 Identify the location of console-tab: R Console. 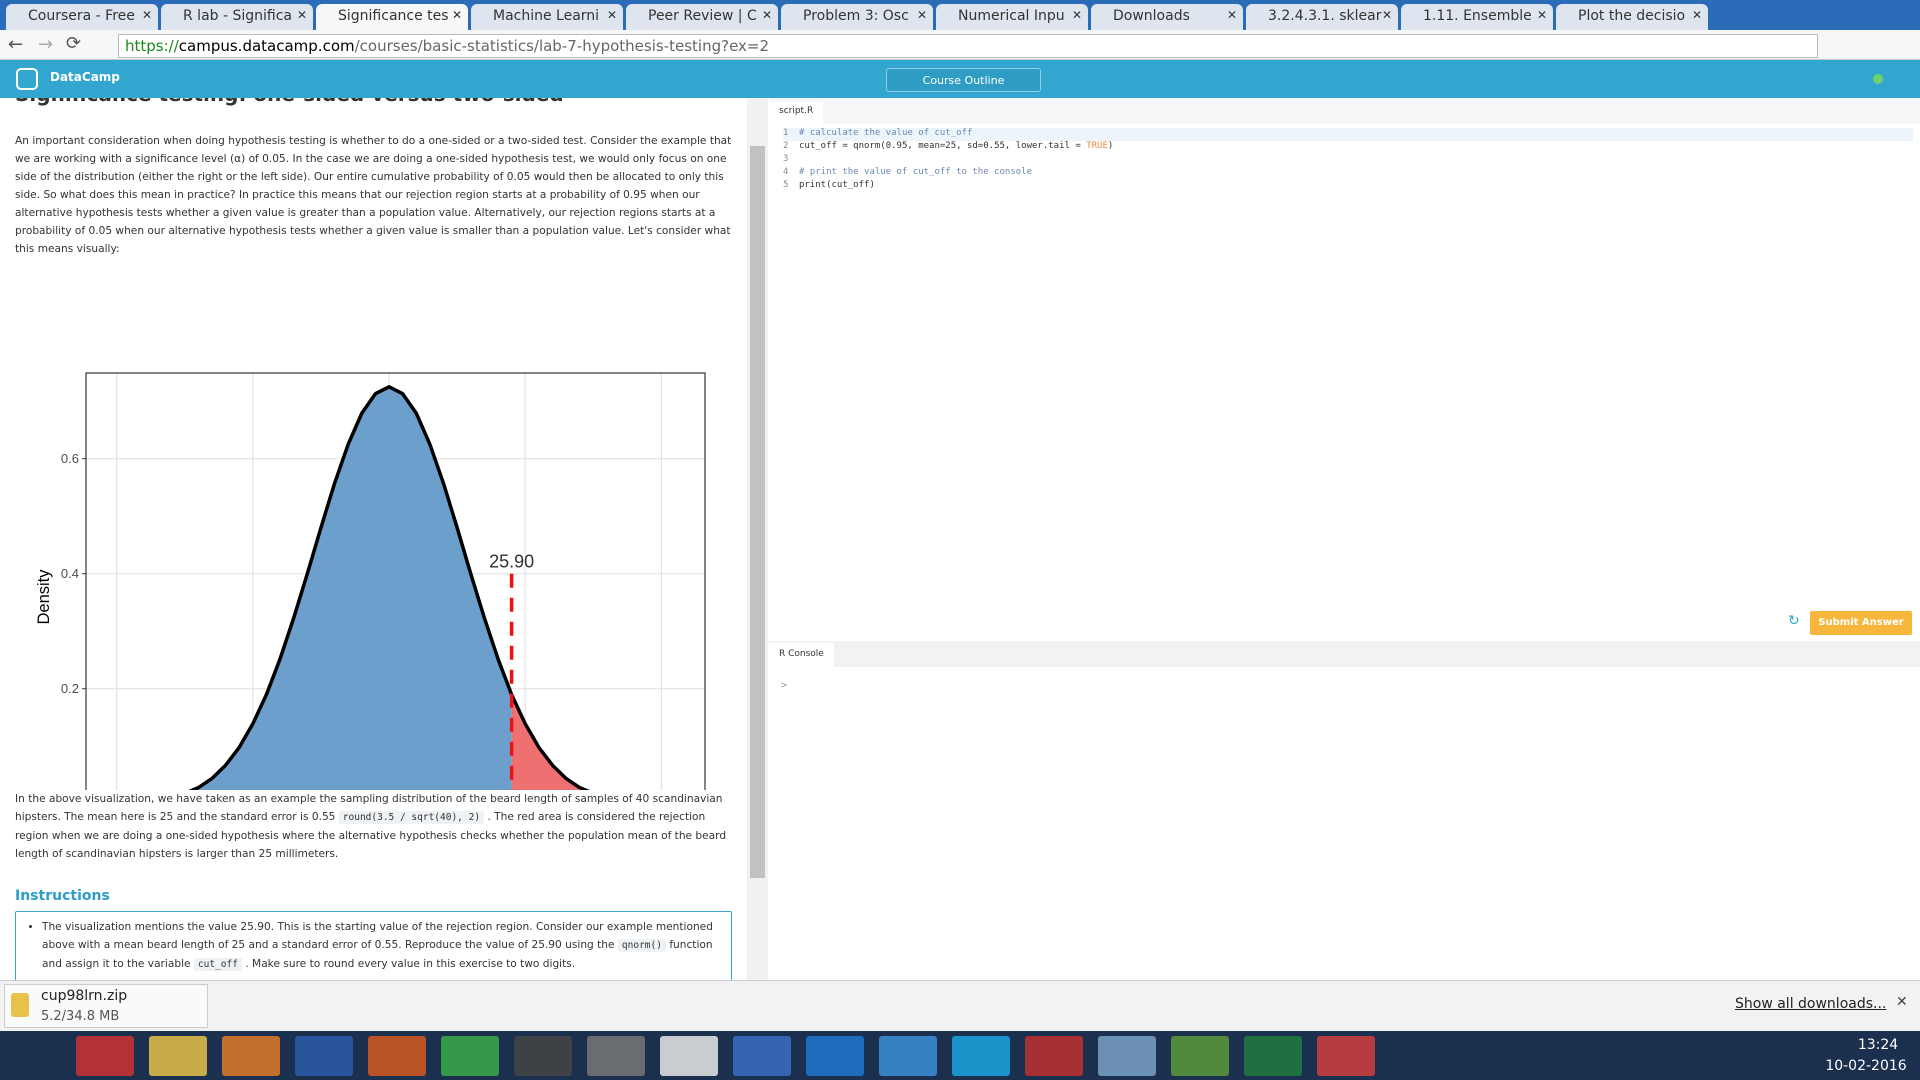
(801, 655).